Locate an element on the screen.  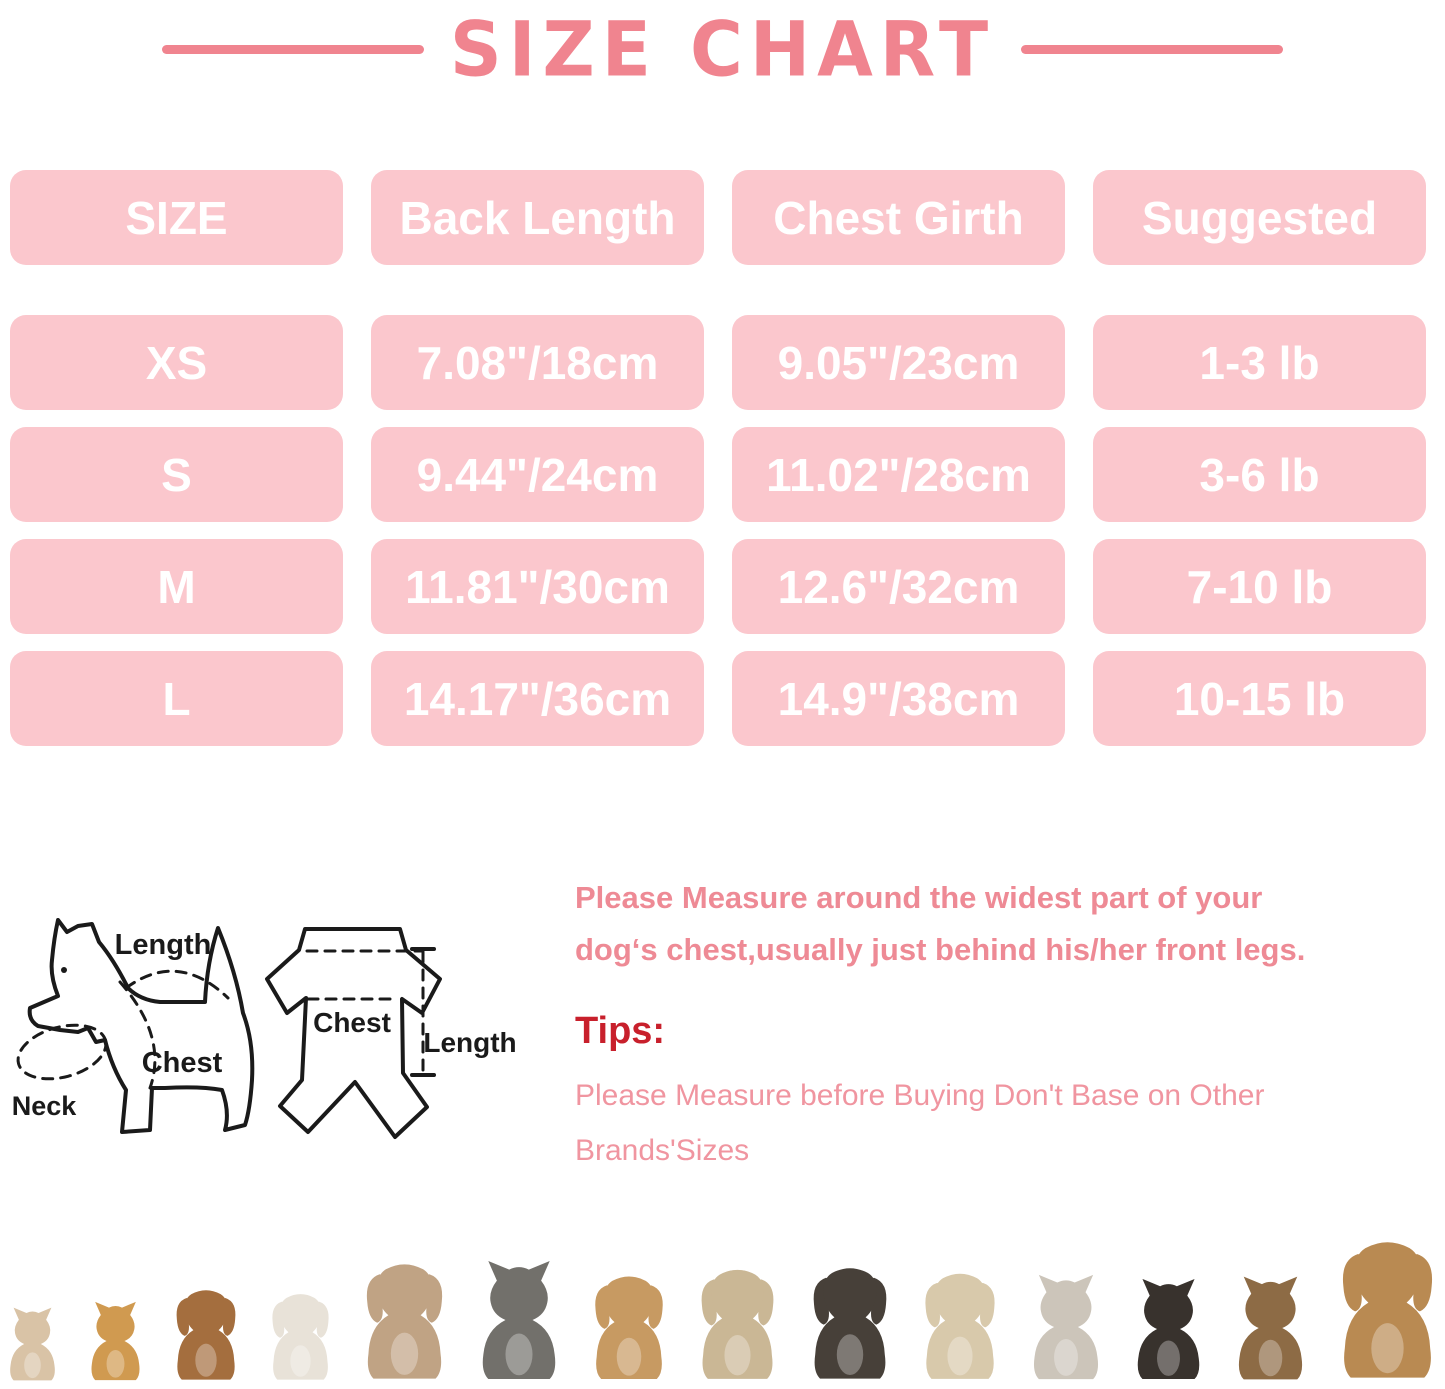
dog-photo-pug is located at coordinates (737, 1322).